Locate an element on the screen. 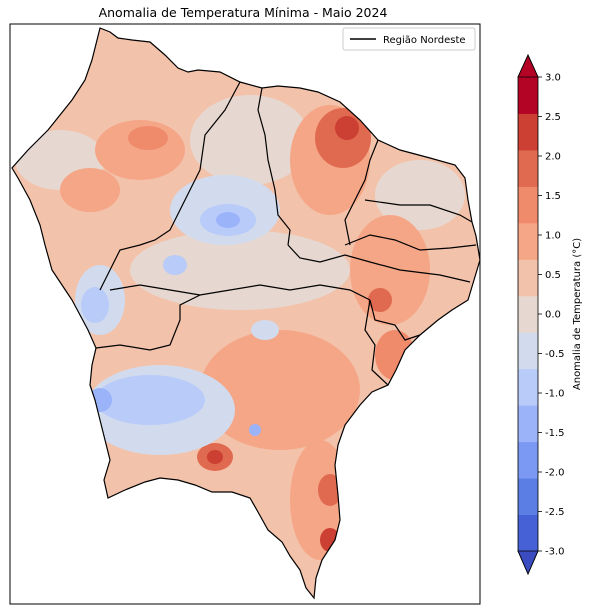  field-warm-west is located at coordinates (90, 190).